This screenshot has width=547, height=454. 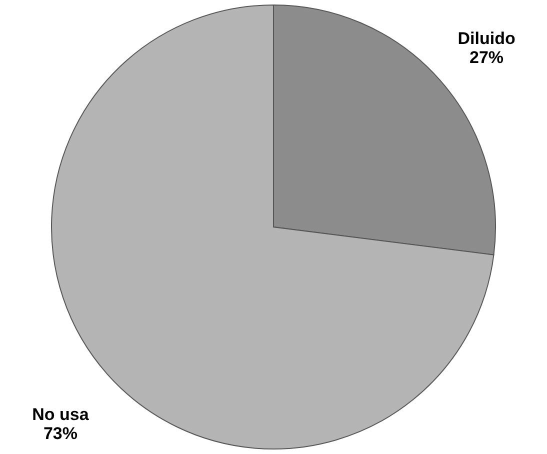 What do you see at coordinates (487, 58) in the screenshot?
I see `data-label: 27%` at bounding box center [487, 58].